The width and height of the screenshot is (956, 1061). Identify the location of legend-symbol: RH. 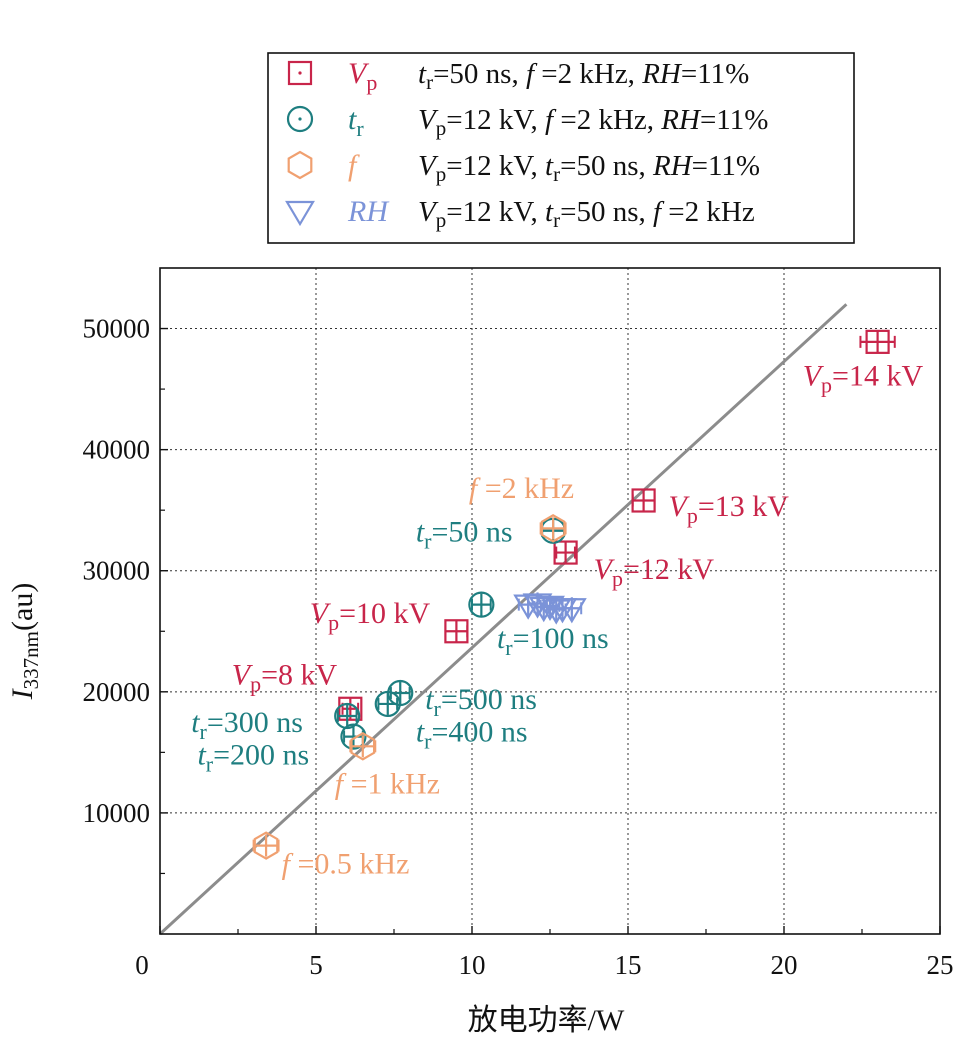
(368, 211).